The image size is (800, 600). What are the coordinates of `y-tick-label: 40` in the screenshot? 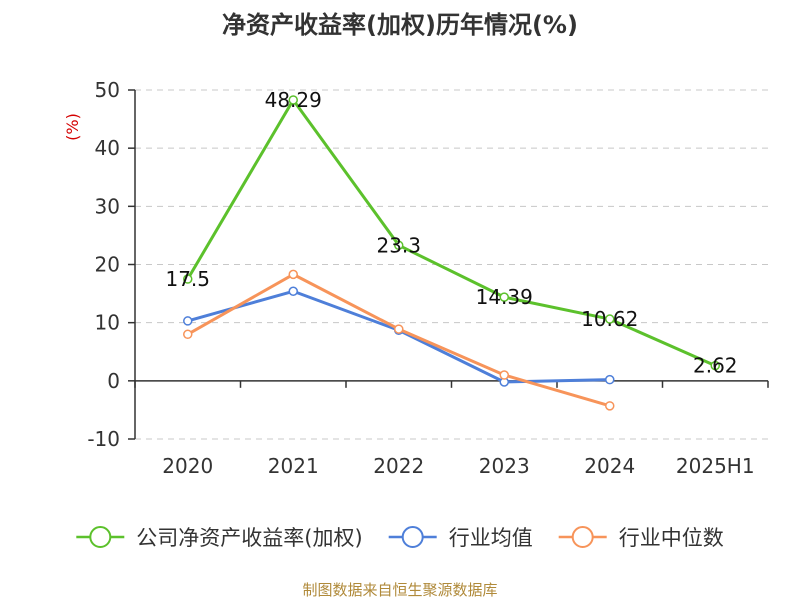 It's located at (107, 148).